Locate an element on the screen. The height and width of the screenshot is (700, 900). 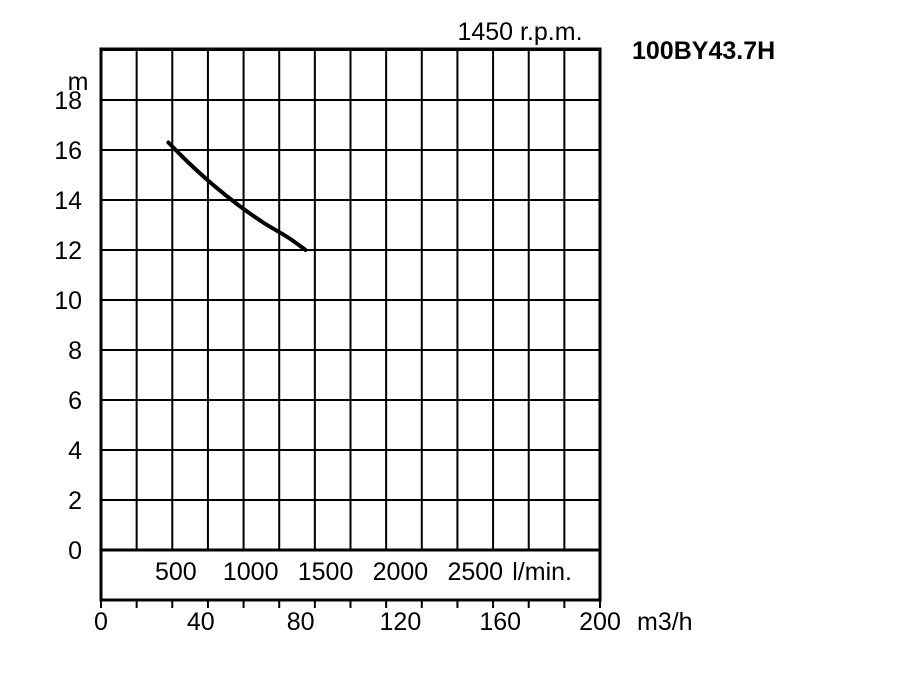
flow-lpm-tick-label: 1500 is located at coordinates (326, 572).